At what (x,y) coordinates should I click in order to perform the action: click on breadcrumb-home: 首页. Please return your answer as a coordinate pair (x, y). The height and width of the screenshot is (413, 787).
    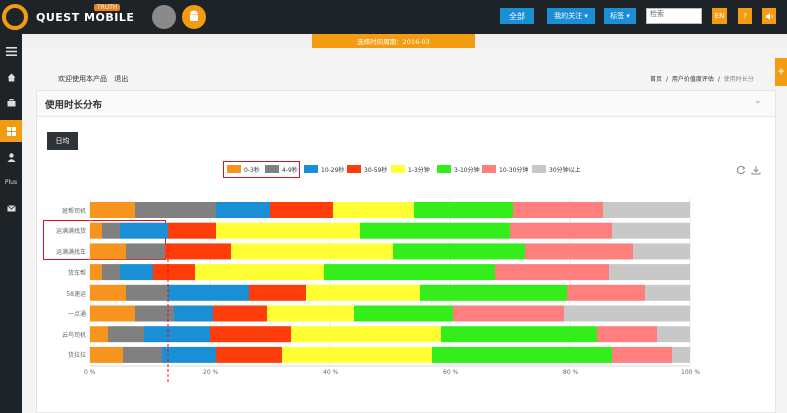
    Looking at the image, I should click on (656, 79).